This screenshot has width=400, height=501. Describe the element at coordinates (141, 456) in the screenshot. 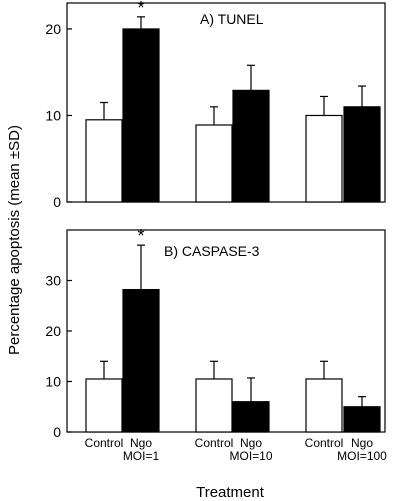

I see `x-tick-label-category: MOI=1` at that location.